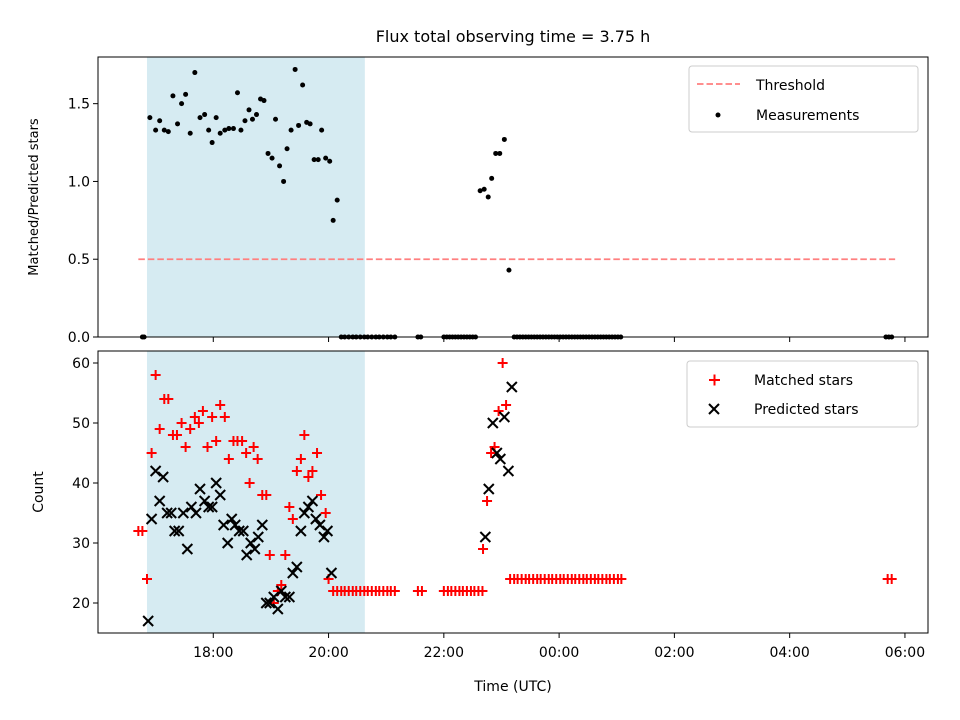 Image resolution: width=960 pixels, height=720 pixels. Describe the element at coordinates (718, 115) in the screenshot. I see `legend-measurements-swatch` at that location.